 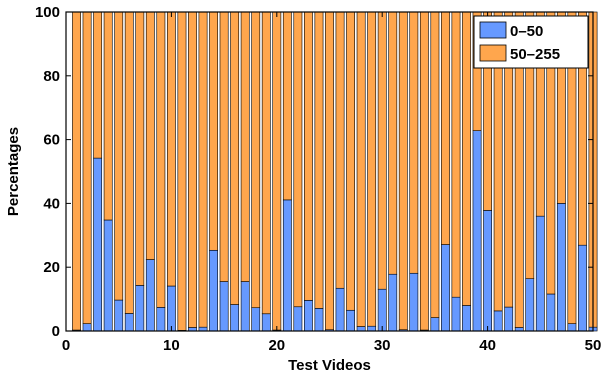 I want to click on y-axis-label: Percentages, so click(x=13, y=171).